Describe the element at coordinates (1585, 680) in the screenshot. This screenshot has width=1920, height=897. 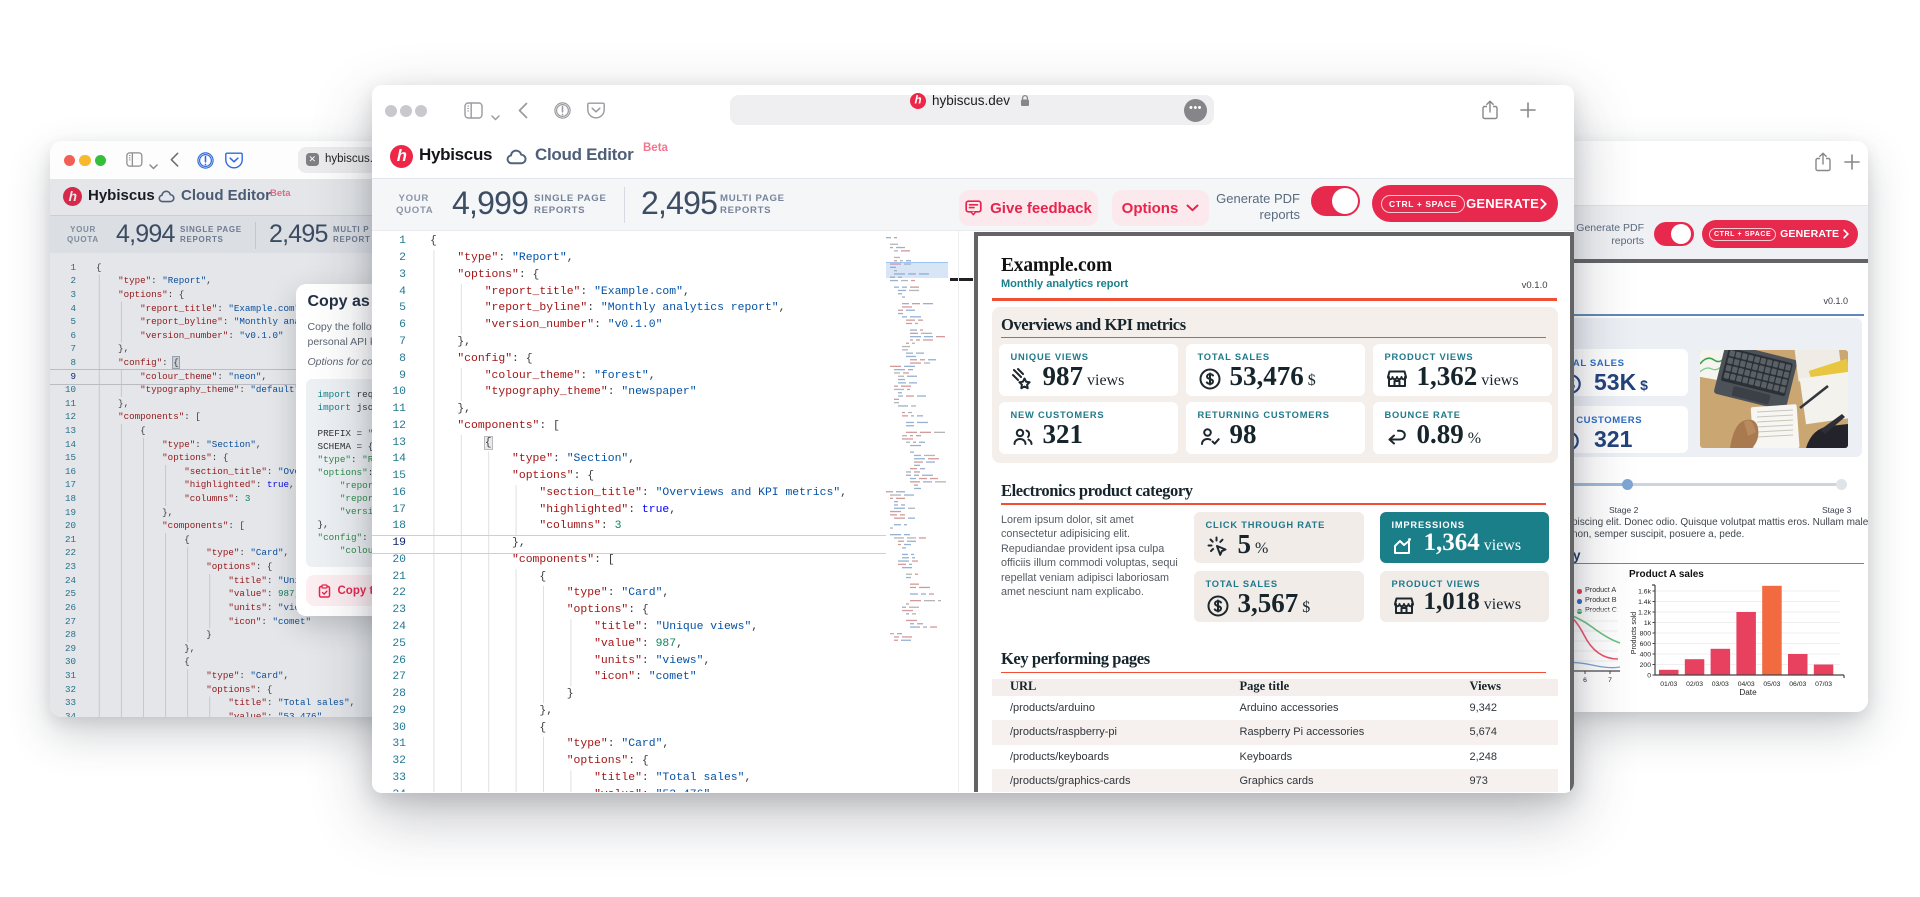
I see `svg-text: 6` at that location.